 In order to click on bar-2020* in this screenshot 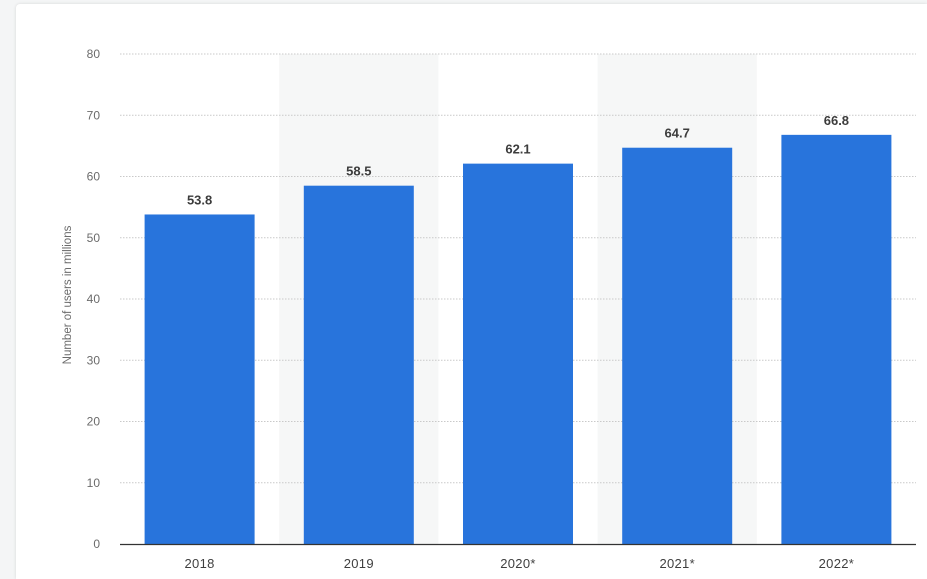, I will do `click(518, 353)`.